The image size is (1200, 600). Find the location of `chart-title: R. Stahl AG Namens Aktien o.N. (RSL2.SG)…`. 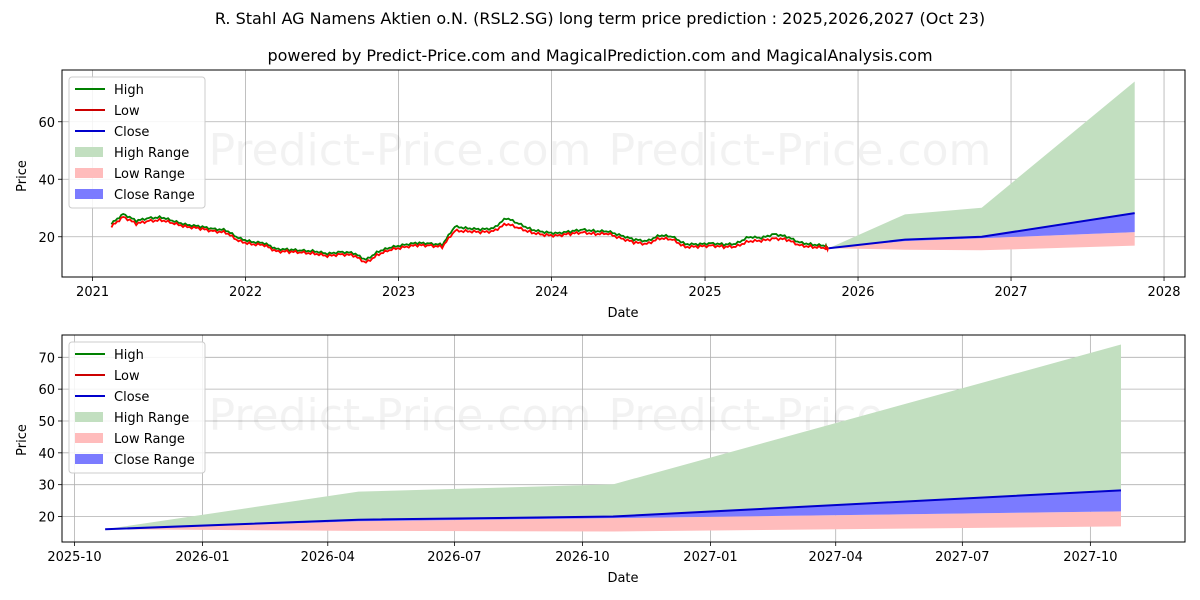

chart-title: R. Stahl AG Namens Aktien o.N. (RSL2.SG)… is located at coordinates (600, 18).